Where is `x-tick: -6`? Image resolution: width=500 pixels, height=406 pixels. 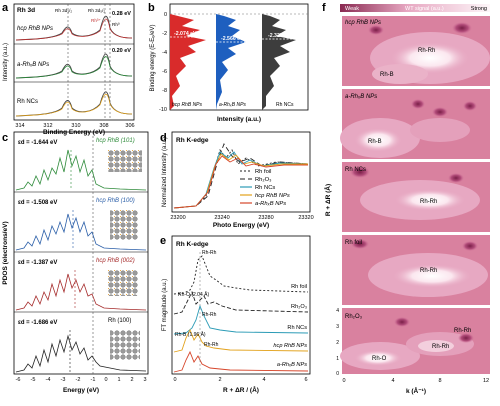
x-tick: -6 is located at coordinates (18, 380).